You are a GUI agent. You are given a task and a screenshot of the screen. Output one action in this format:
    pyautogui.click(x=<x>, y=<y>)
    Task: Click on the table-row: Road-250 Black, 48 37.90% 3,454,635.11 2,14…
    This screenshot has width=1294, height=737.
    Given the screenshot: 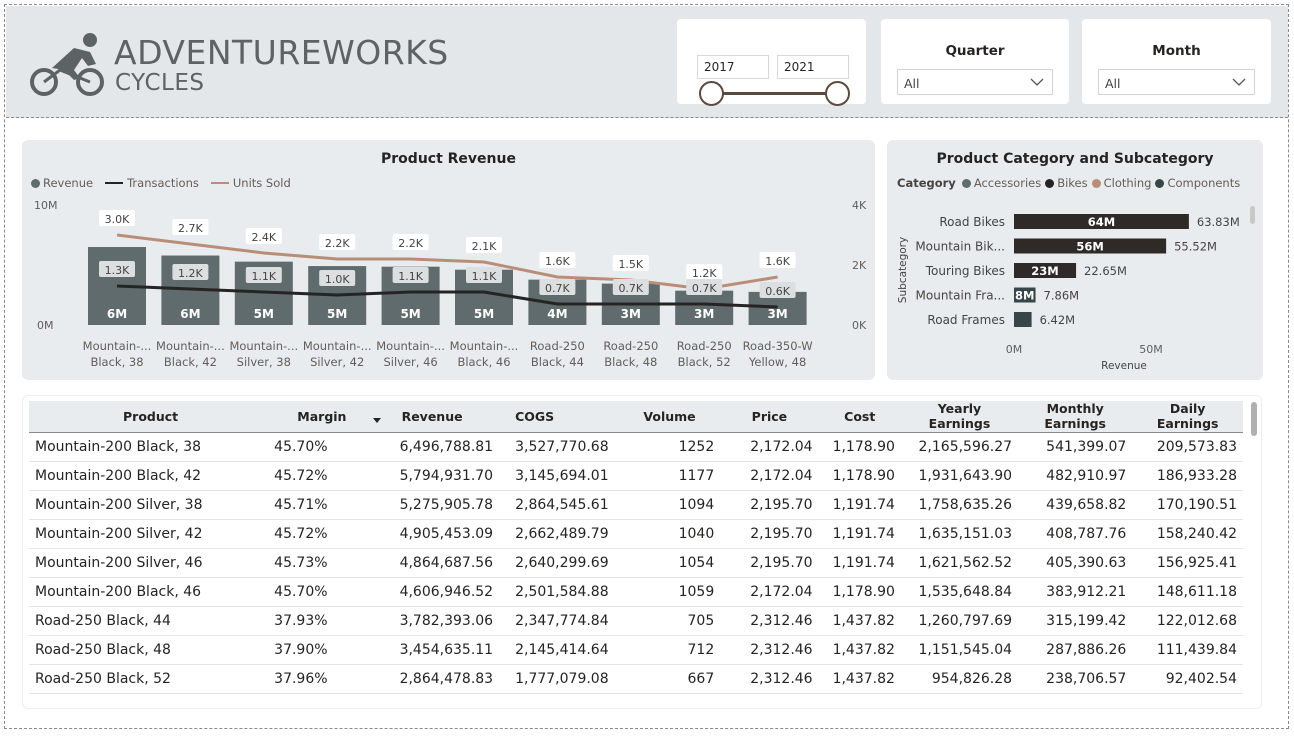 What is the action you would take?
    pyautogui.click(x=636, y=649)
    